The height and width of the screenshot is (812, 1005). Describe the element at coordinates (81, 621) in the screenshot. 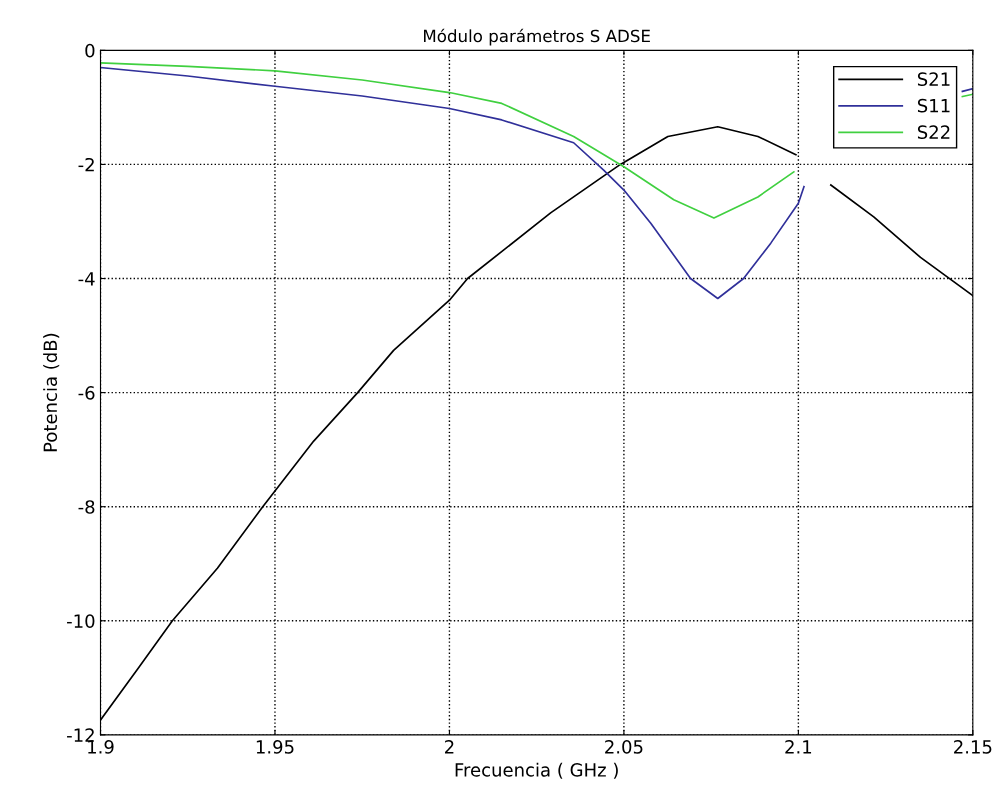

I see `y-tick-label: -10` at that location.